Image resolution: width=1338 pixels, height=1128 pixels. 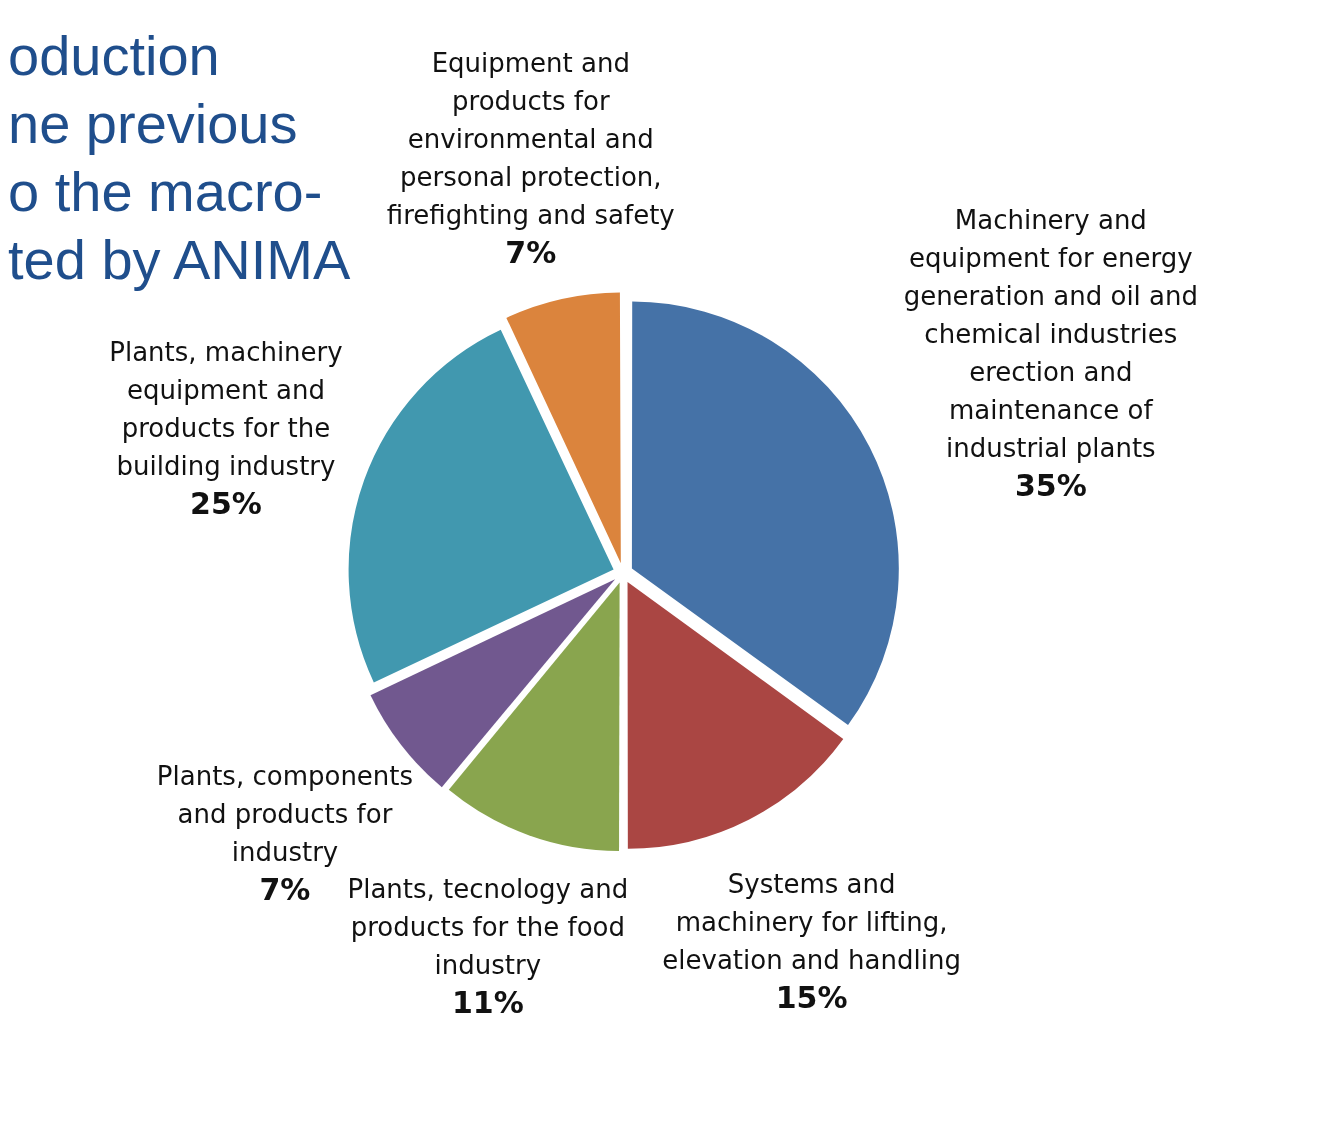 I want to click on data-label: 35%, so click(x=1050, y=485).